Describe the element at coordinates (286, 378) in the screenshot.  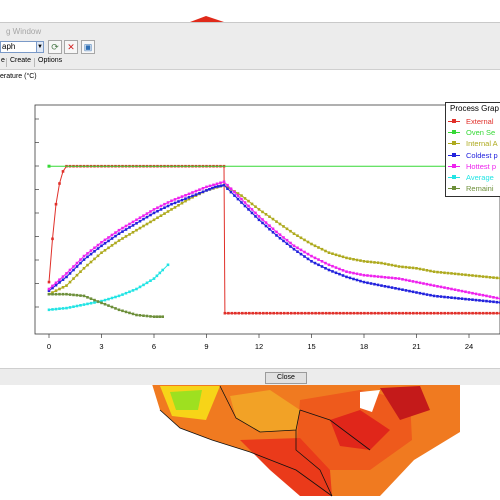
I see `close-button: Close` at that location.